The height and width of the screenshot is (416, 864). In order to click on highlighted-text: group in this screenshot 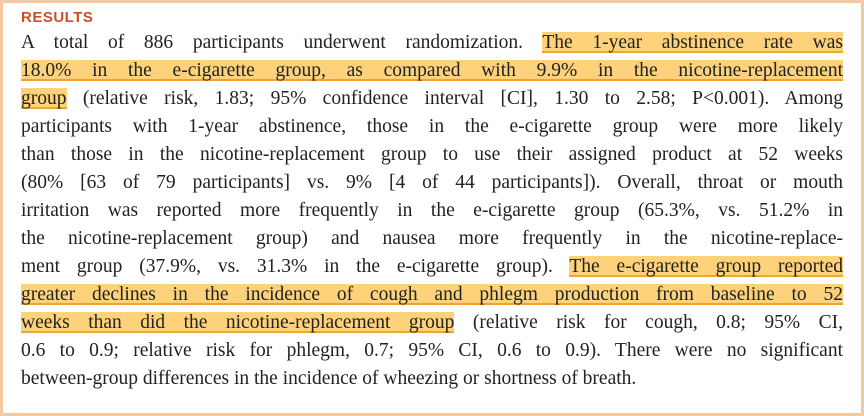, I will do `click(44, 98)`.